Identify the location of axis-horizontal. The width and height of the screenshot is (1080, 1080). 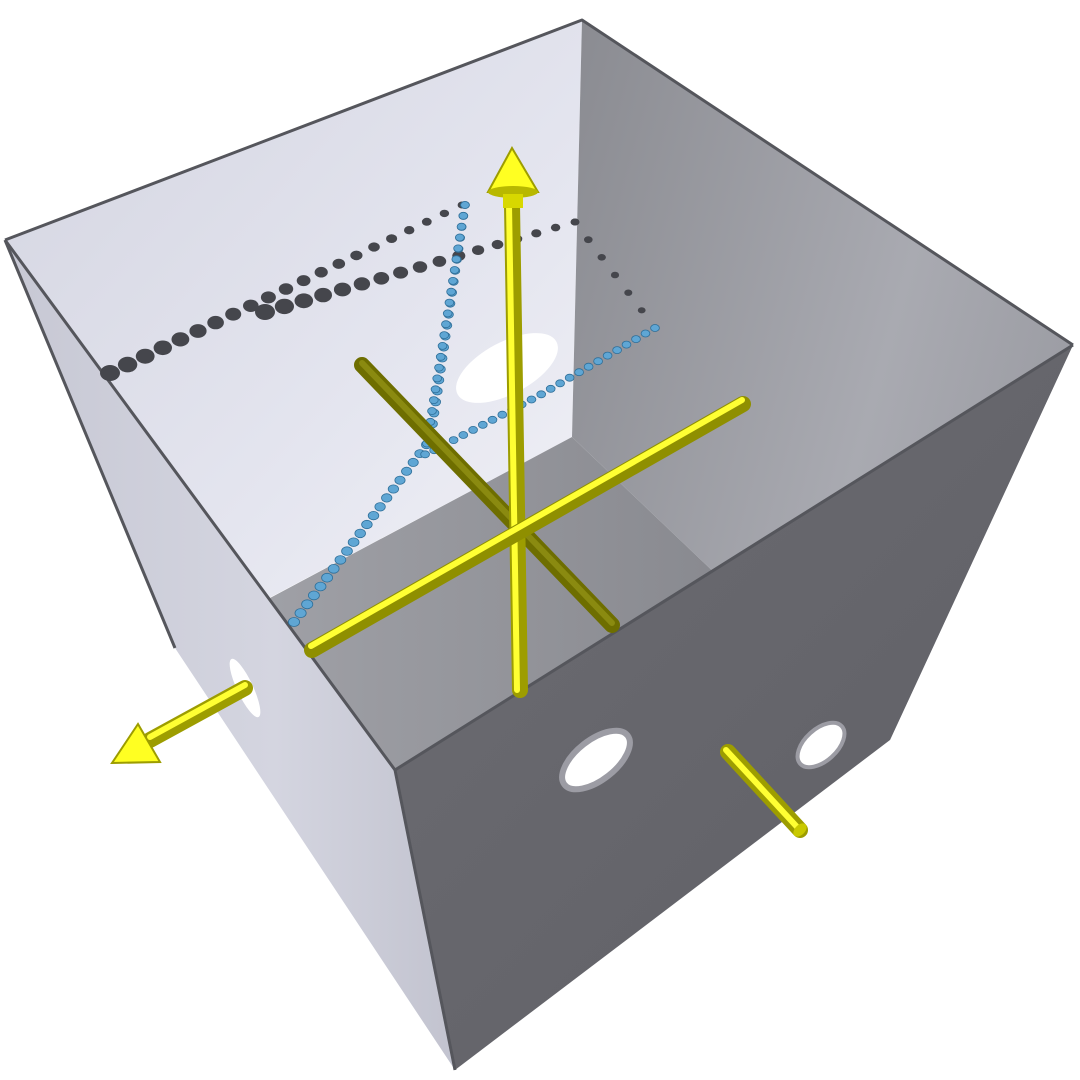
(527, 527).